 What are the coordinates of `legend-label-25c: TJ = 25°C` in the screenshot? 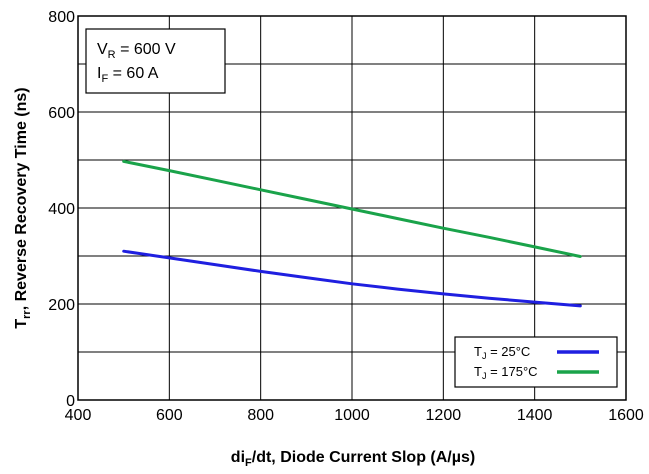 It's located at (502, 352).